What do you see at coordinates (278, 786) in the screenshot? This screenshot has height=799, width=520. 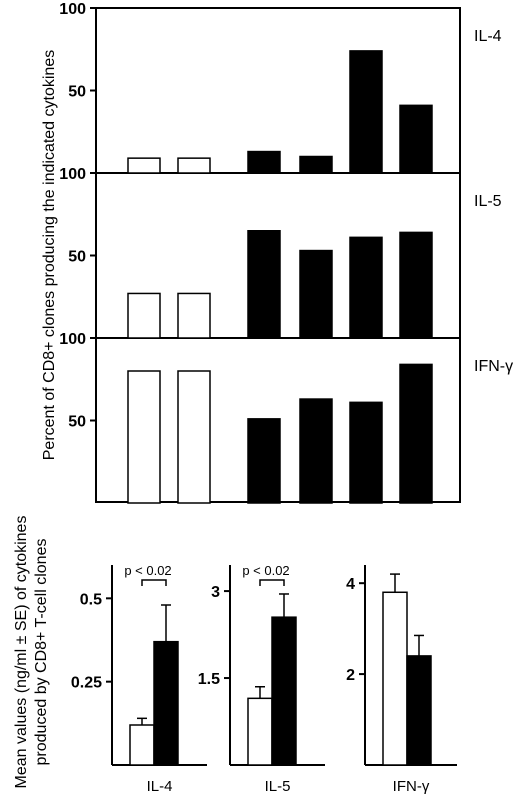 I see `category-label: IL-5` at bounding box center [278, 786].